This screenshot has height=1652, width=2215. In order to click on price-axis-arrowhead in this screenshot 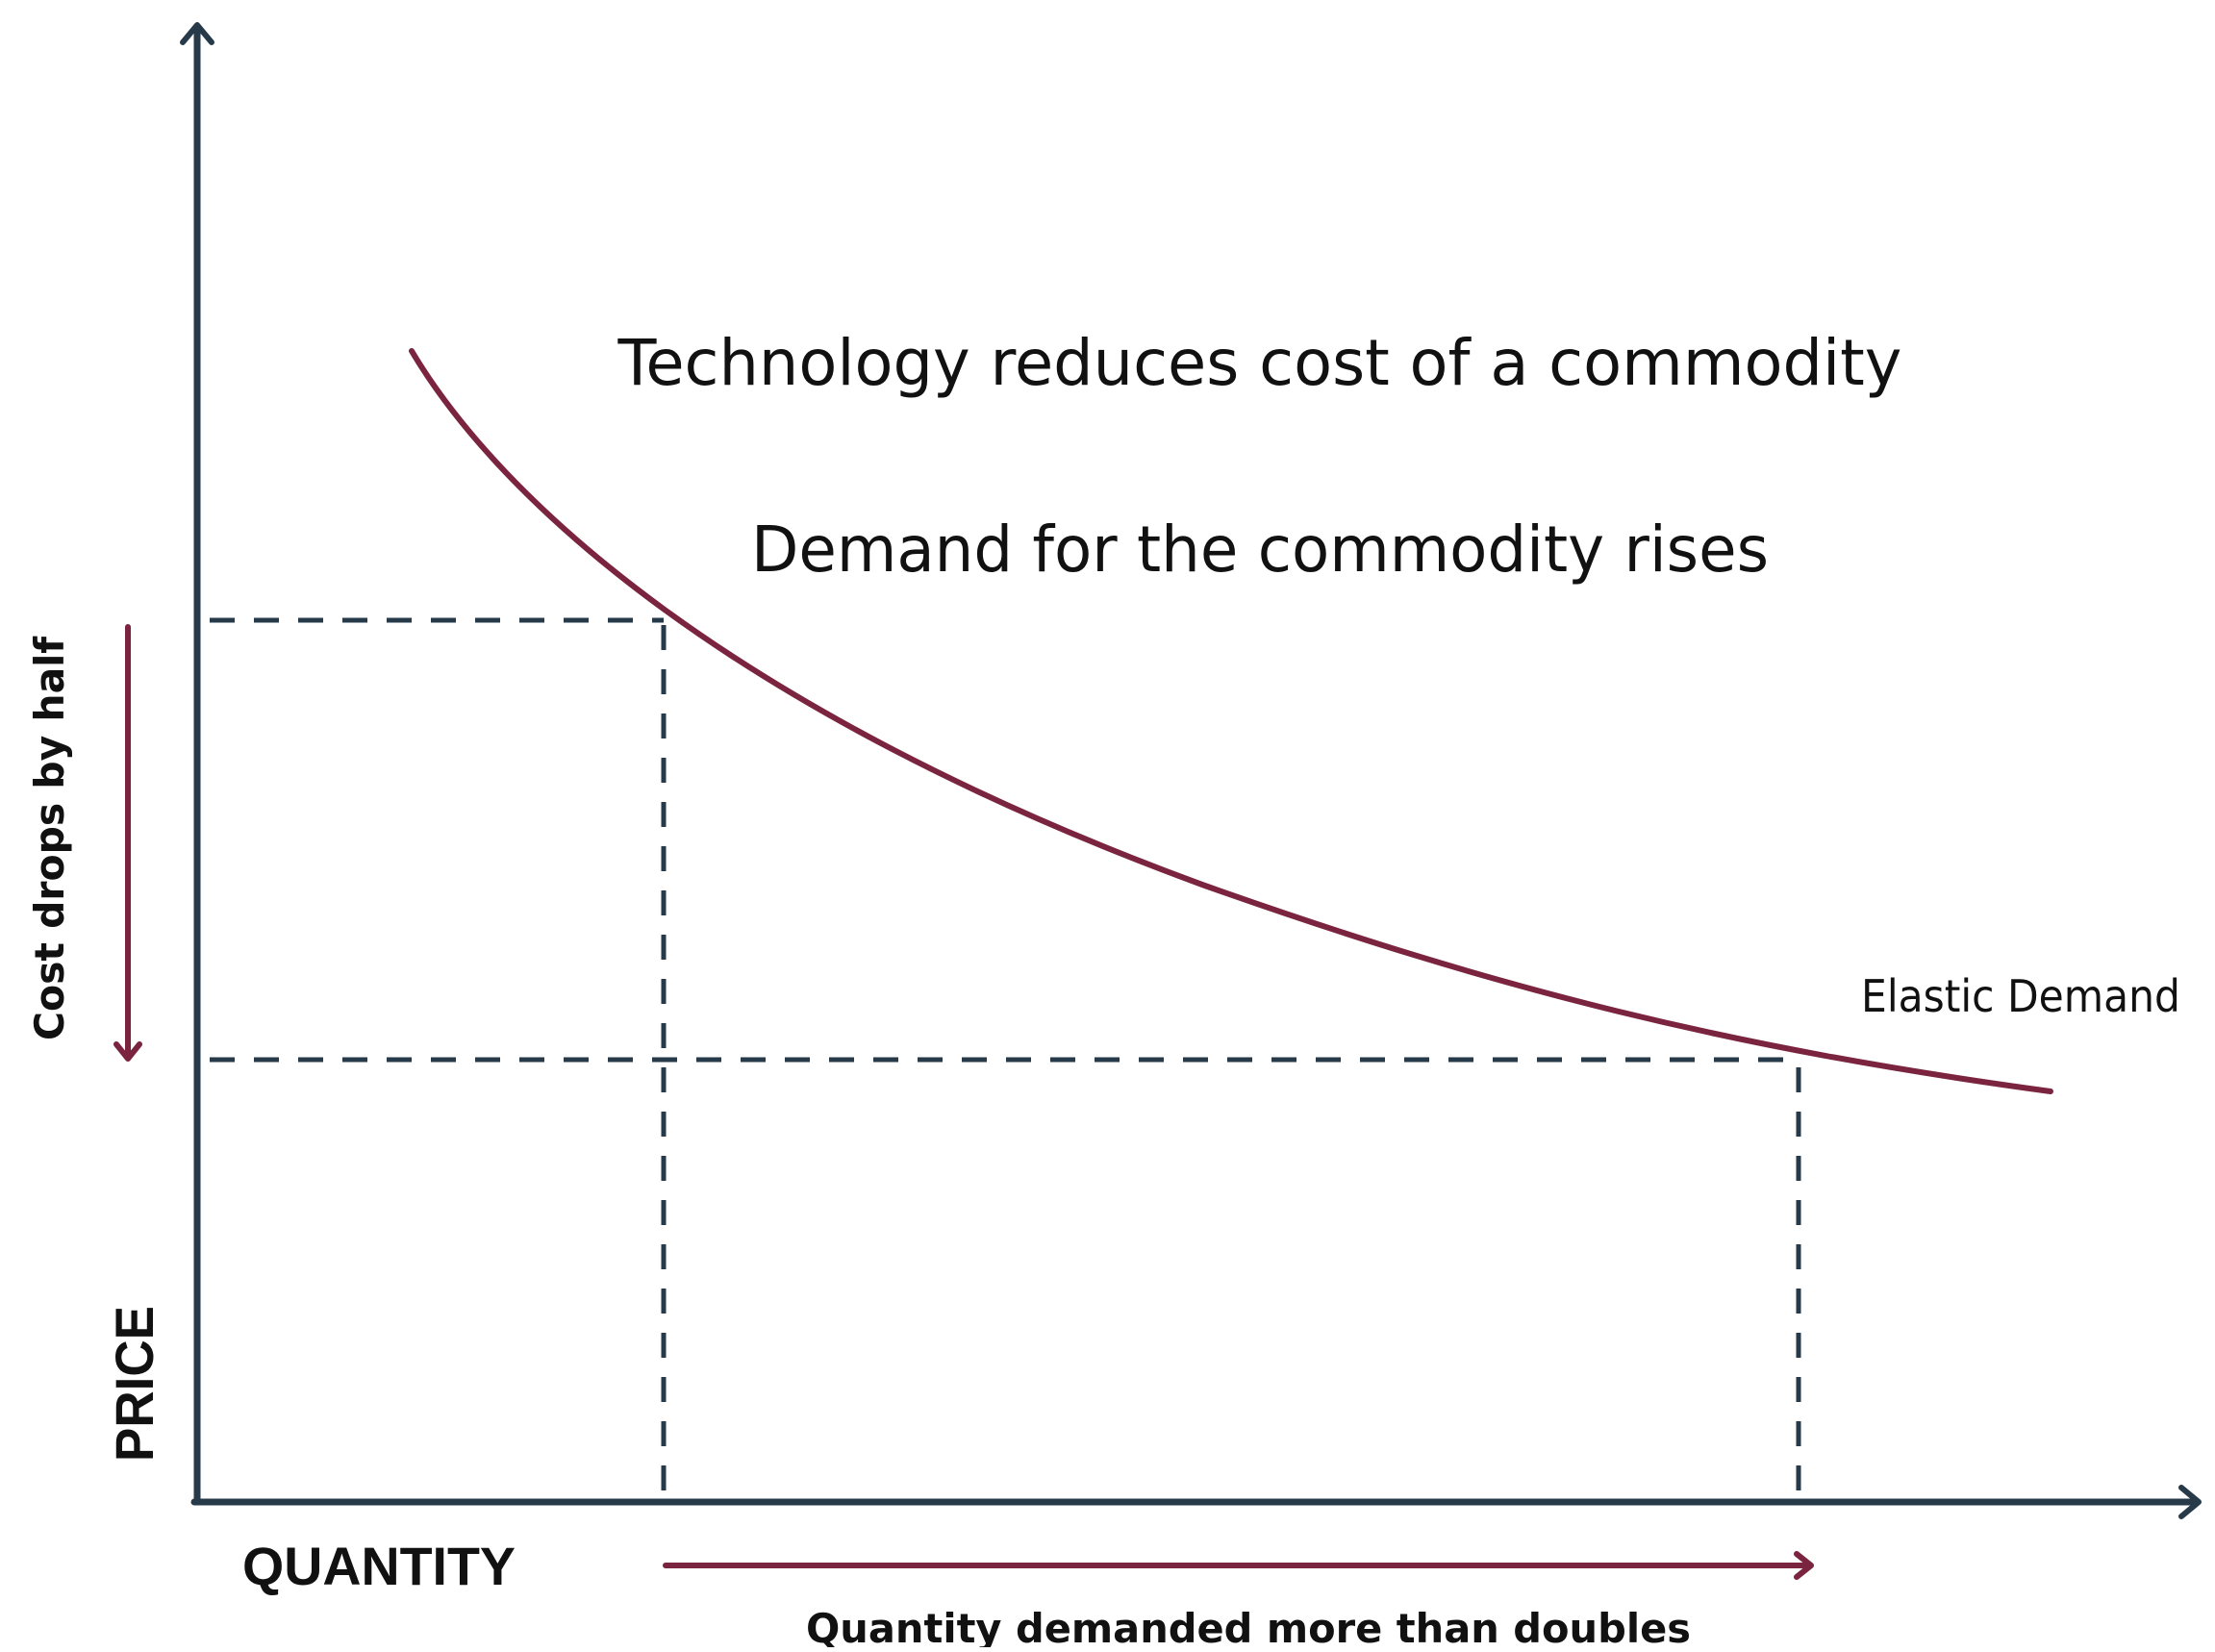, I will do `click(197, 34)`.